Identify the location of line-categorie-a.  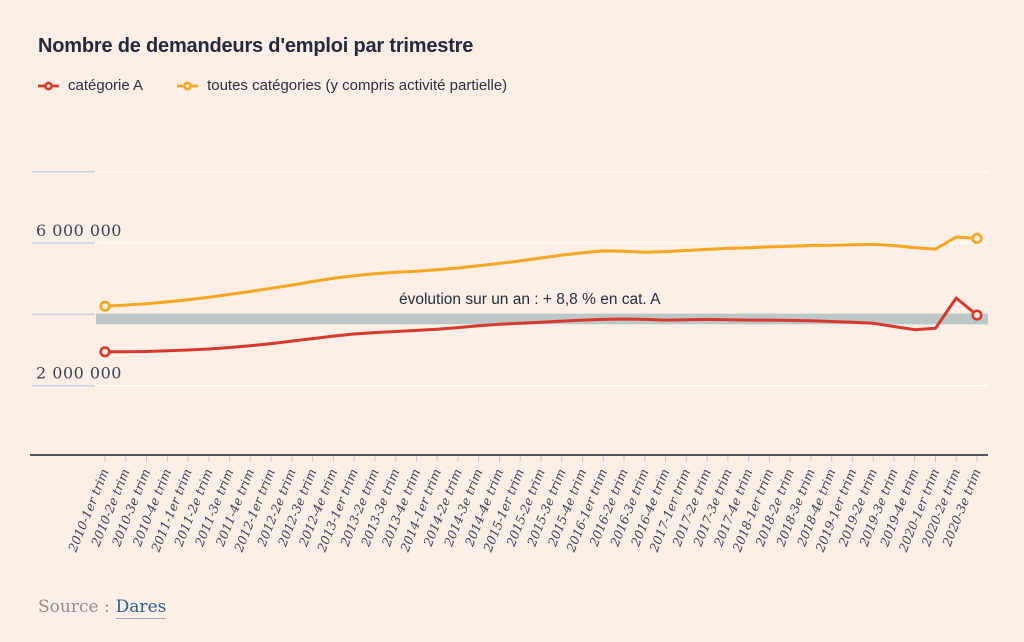
(541, 325).